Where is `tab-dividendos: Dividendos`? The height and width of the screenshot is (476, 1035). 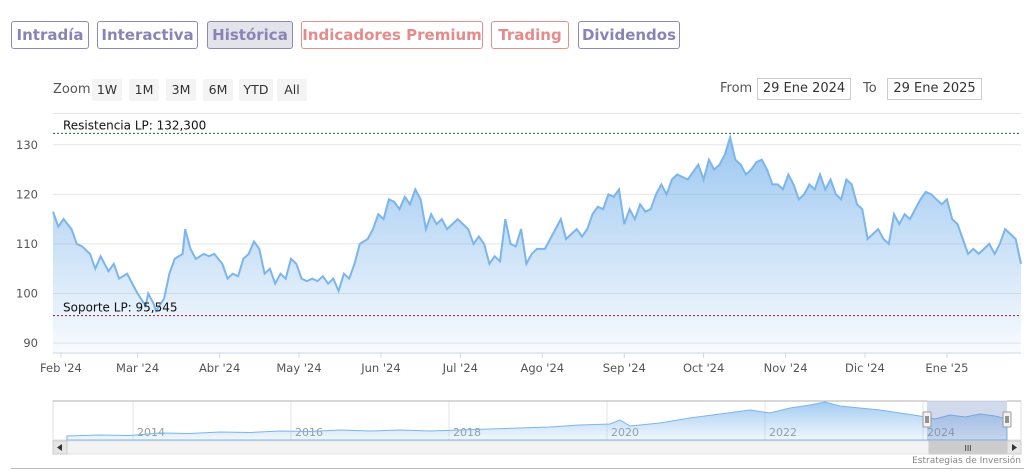 tab-dividendos: Dividendos is located at coordinates (629, 35).